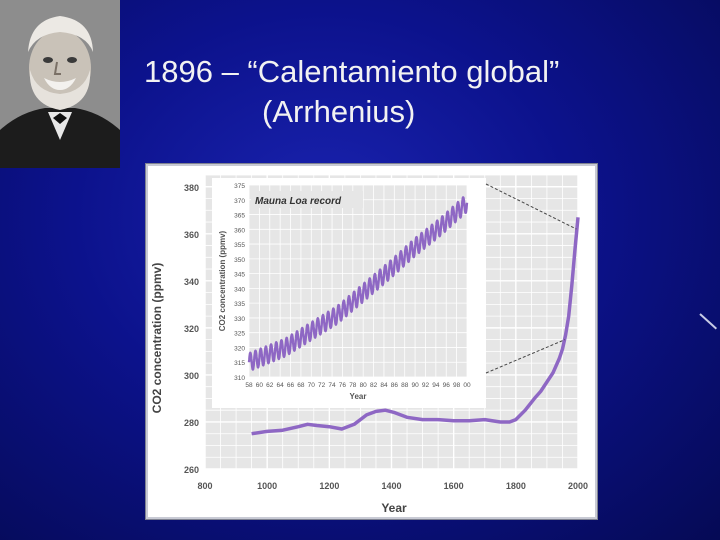  Describe the element at coordinates (457, 385) in the screenshot. I see `inset-x-tick-label: 98` at that location.